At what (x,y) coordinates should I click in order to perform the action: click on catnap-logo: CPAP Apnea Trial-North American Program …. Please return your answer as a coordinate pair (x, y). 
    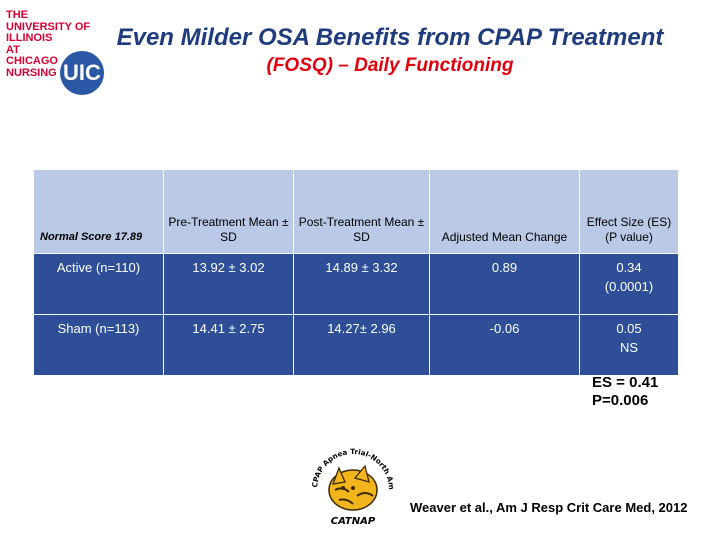
    Looking at the image, I should click on (351, 480).